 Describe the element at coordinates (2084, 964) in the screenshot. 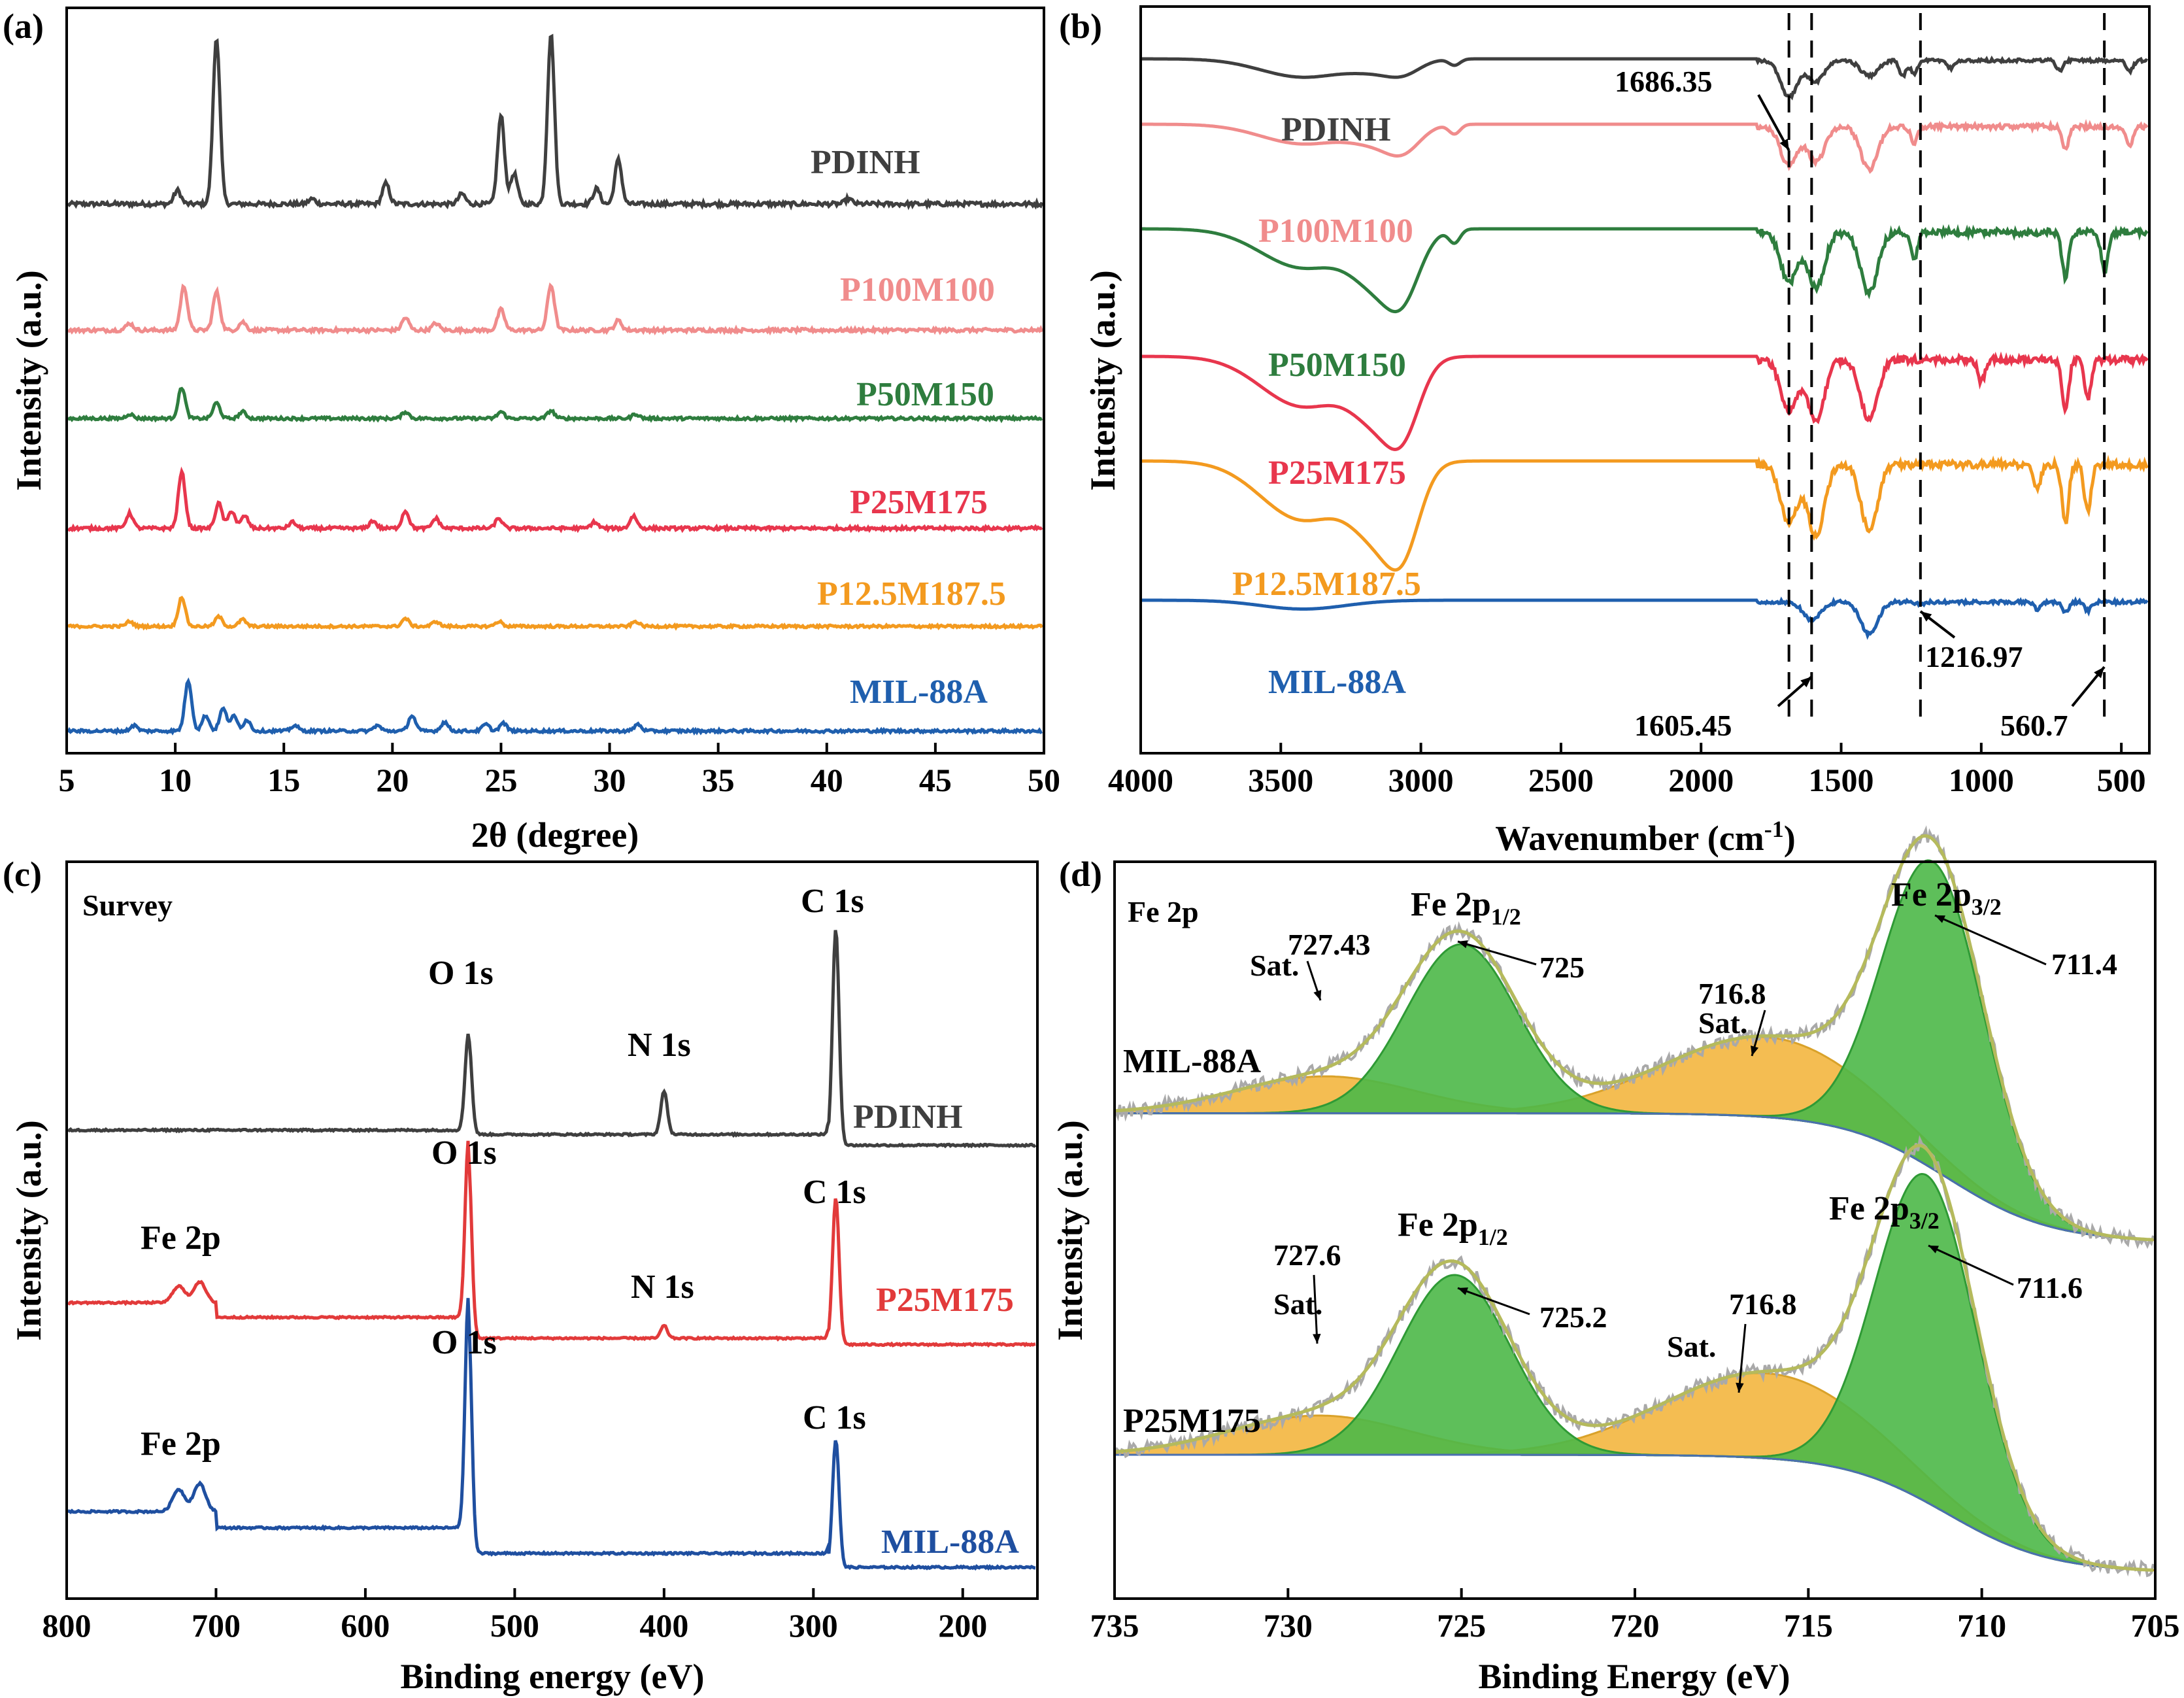

I see `panel-d-annot-7114: 711.4` at that location.